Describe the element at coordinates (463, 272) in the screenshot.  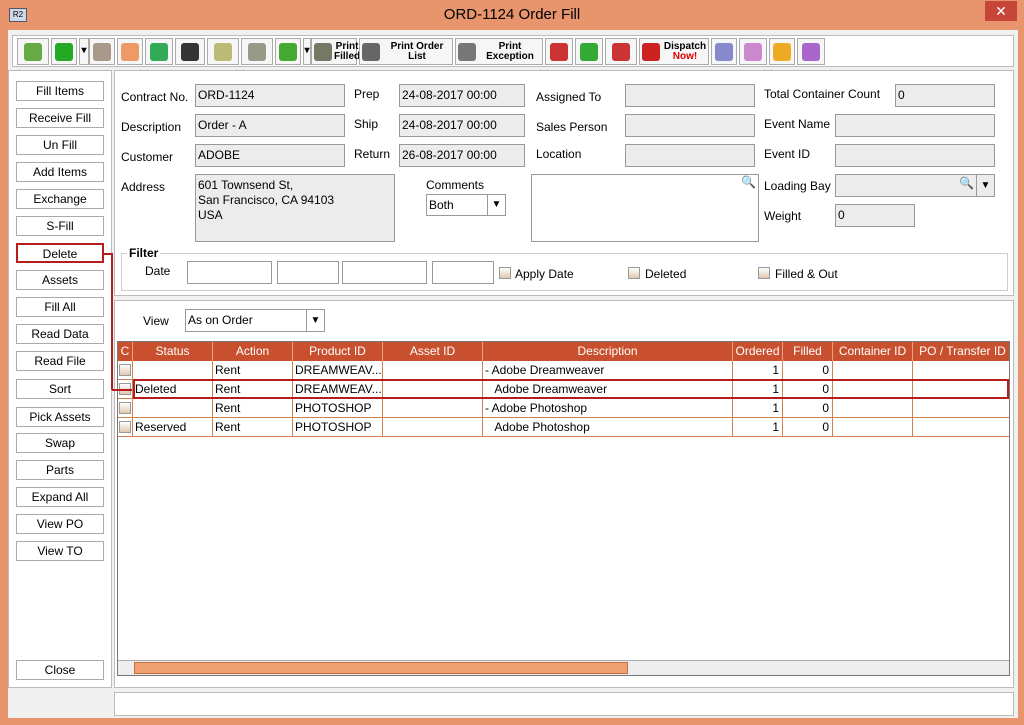
I see `date-to-input` at that location.